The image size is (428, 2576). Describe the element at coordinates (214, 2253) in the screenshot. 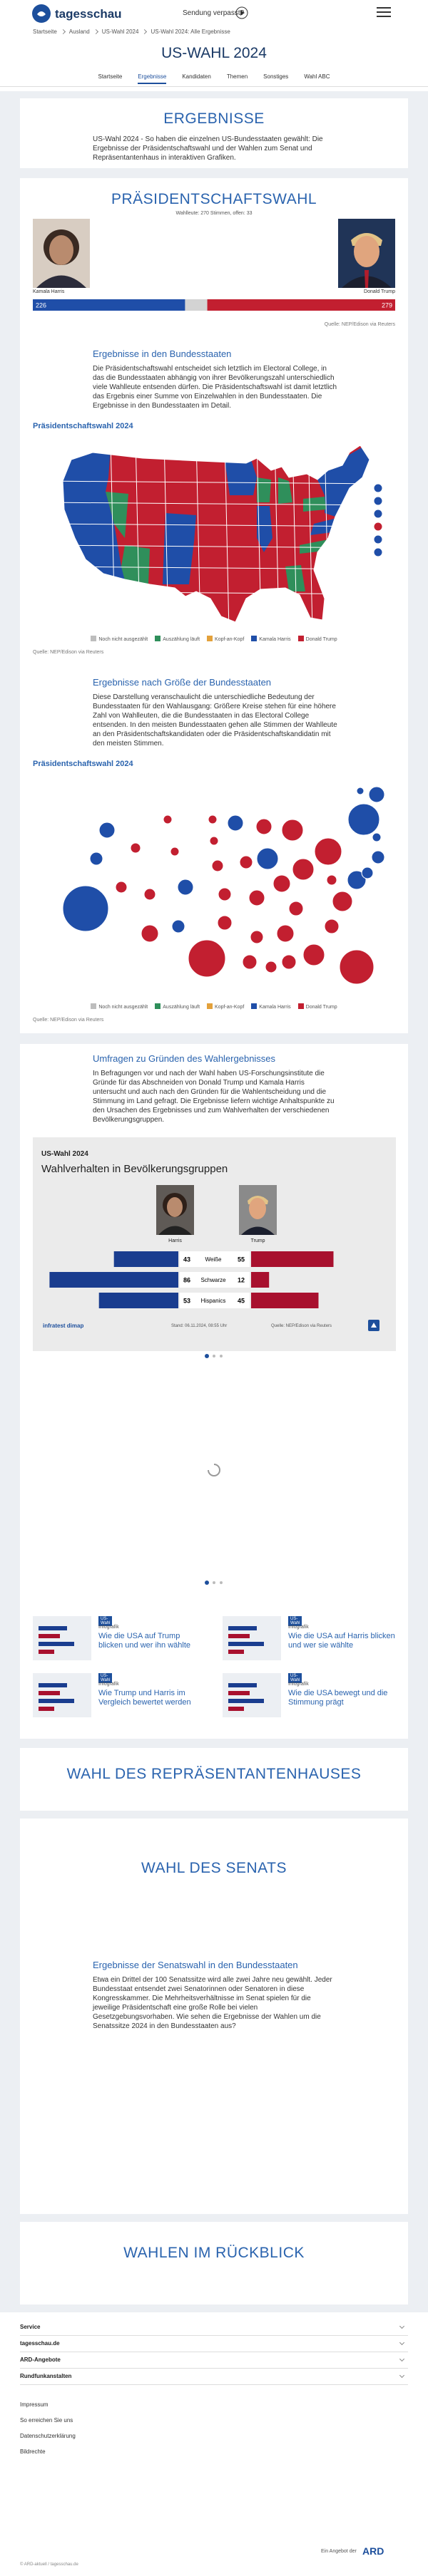

I see `section-title: WAHLEN IM RÜCKBLICK` at that location.